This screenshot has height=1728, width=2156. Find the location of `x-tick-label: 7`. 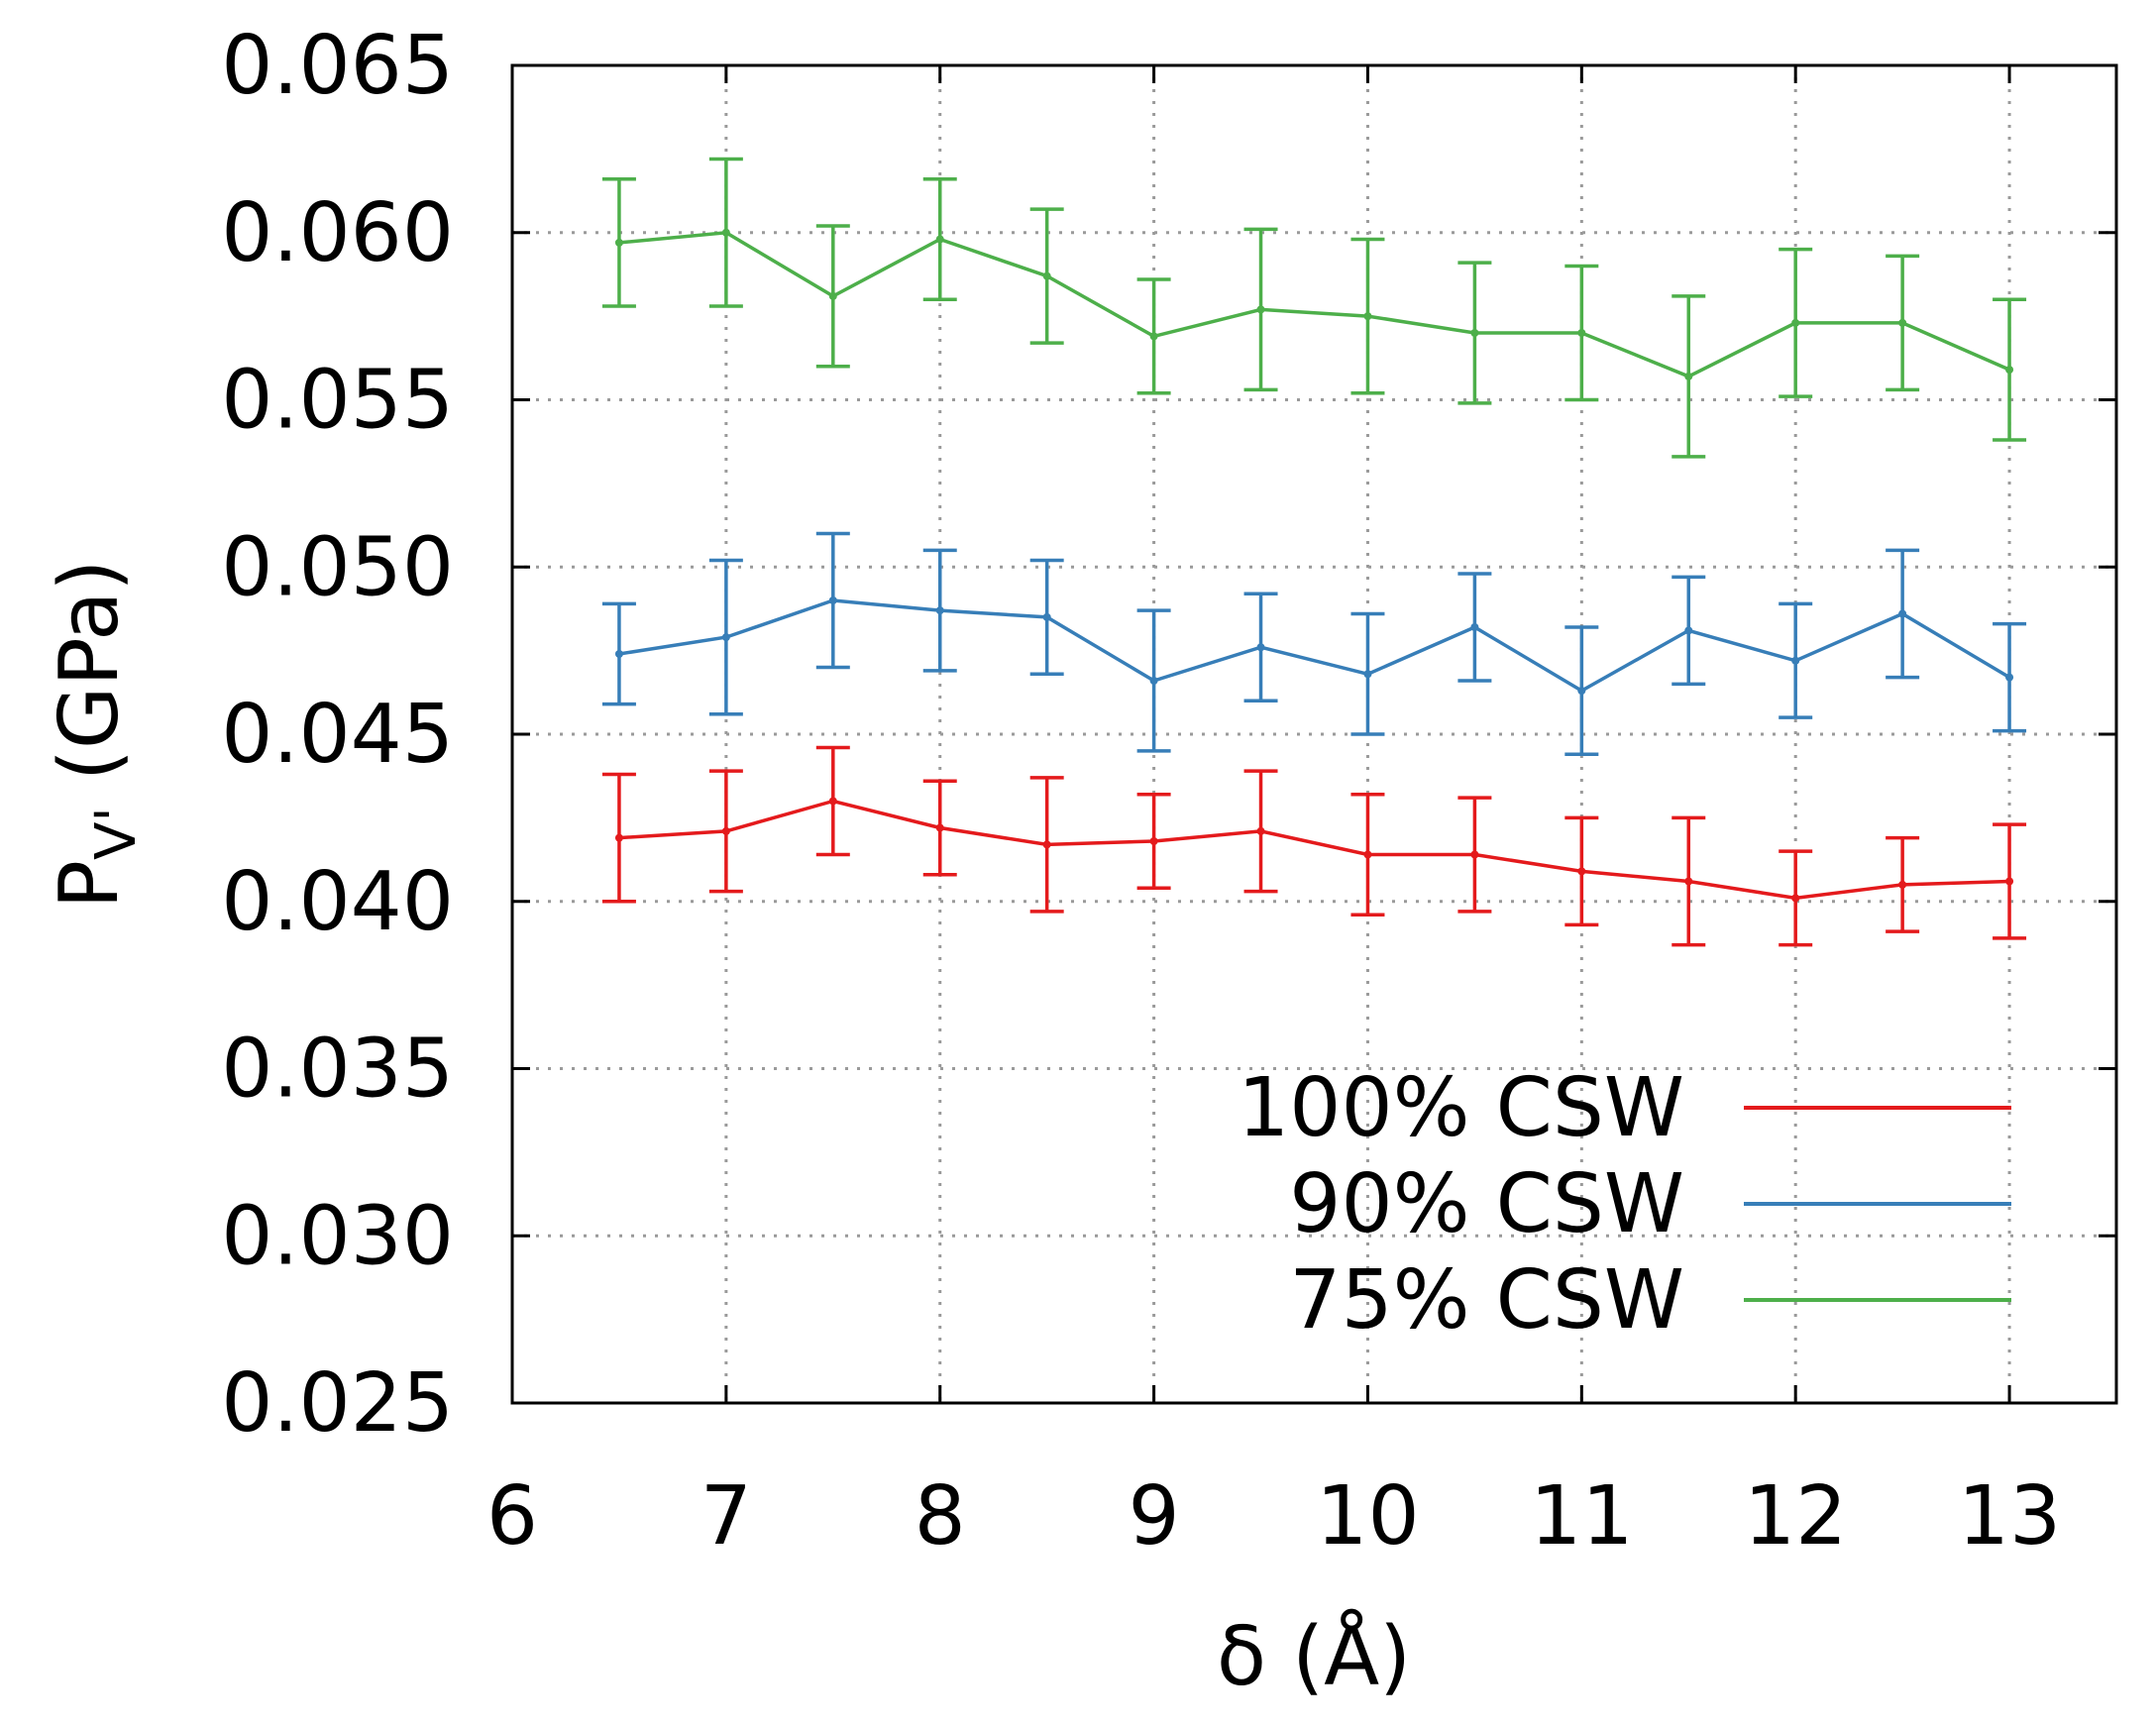

x-tick-label: 7 is located at coordinates (726, 1517).